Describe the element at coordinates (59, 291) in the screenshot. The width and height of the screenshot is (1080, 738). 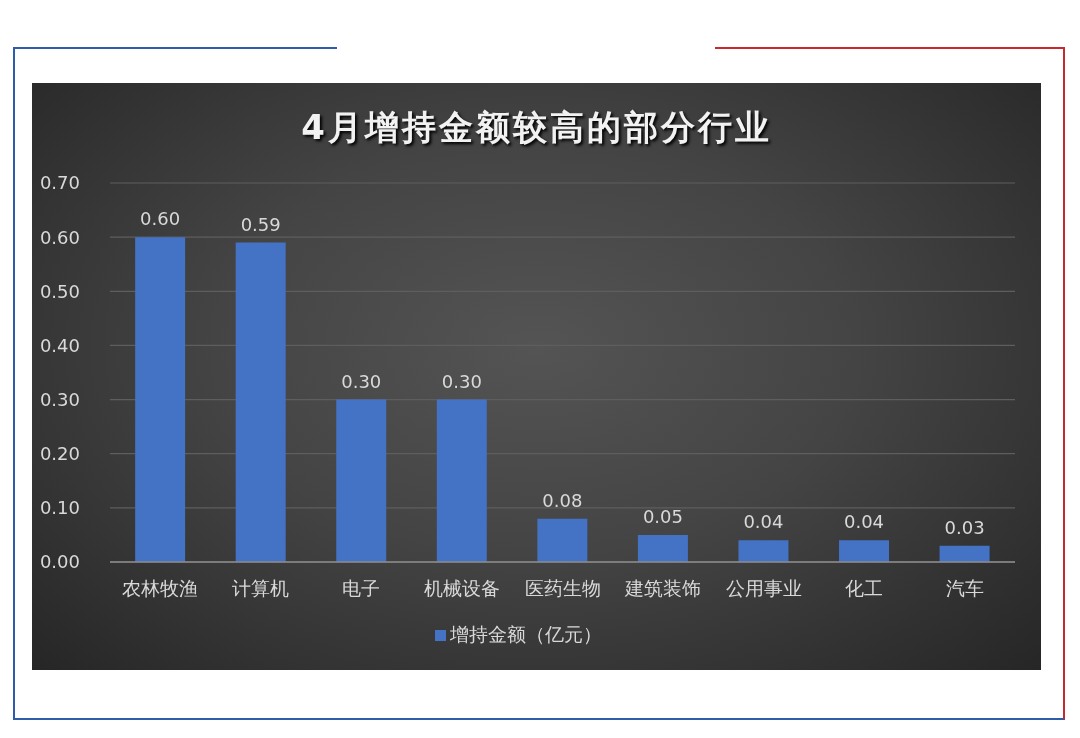
I see `y-tick-label: 0.50` at that location.